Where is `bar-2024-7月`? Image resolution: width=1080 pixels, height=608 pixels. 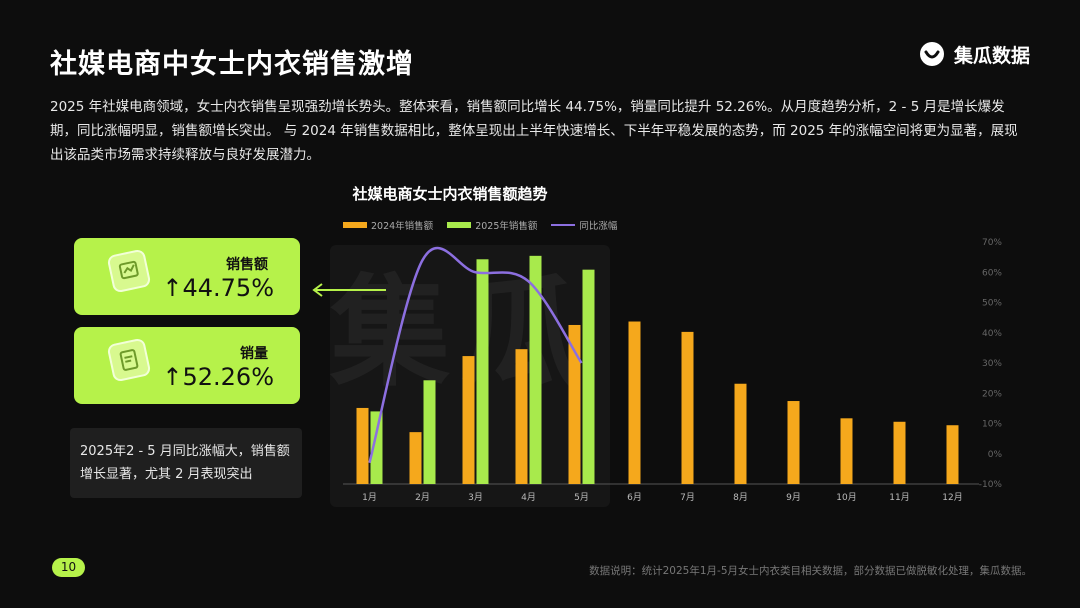
bar-2024-7月 is located at coordinates (687, 407).